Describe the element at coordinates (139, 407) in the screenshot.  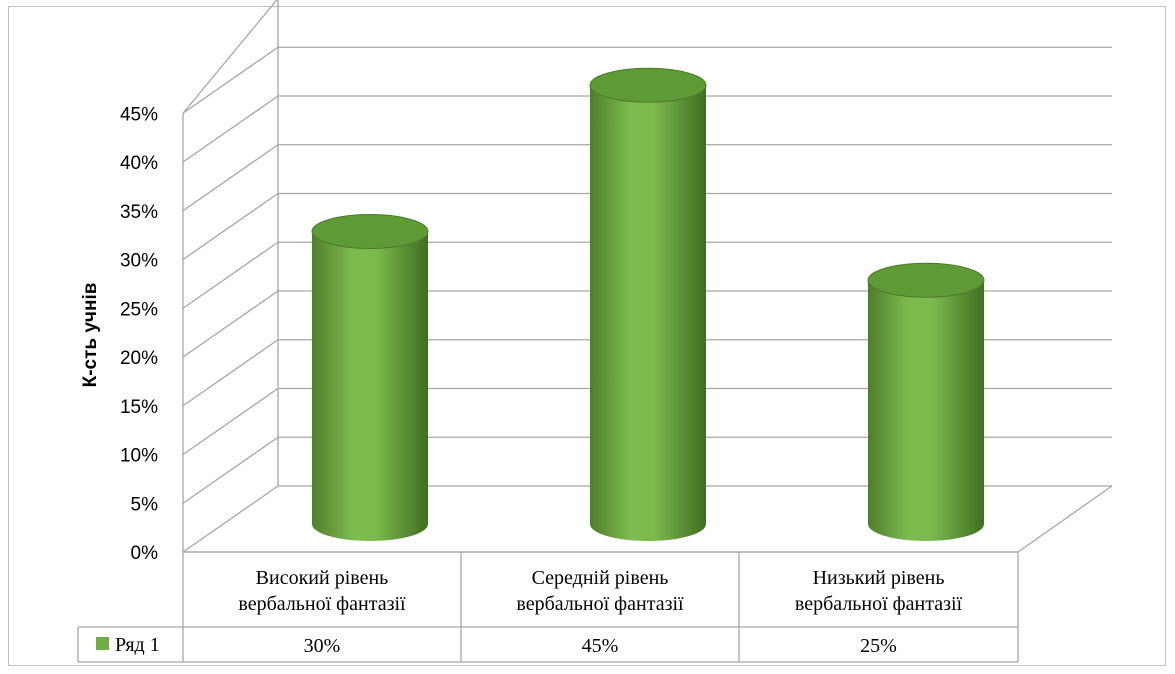
I see `y-tick-label: 15%` at that location.